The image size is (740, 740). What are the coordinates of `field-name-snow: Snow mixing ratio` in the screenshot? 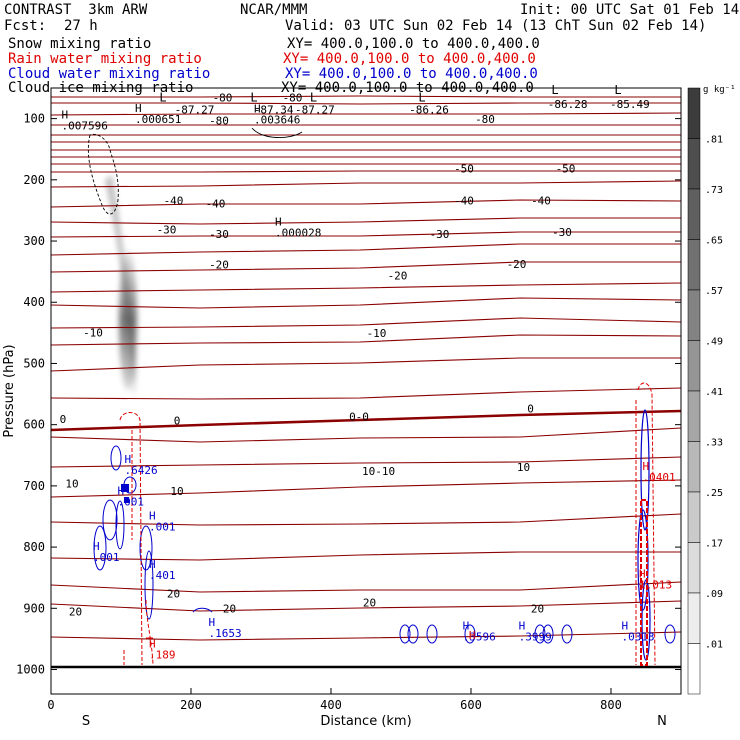 It's located at (80, 44).